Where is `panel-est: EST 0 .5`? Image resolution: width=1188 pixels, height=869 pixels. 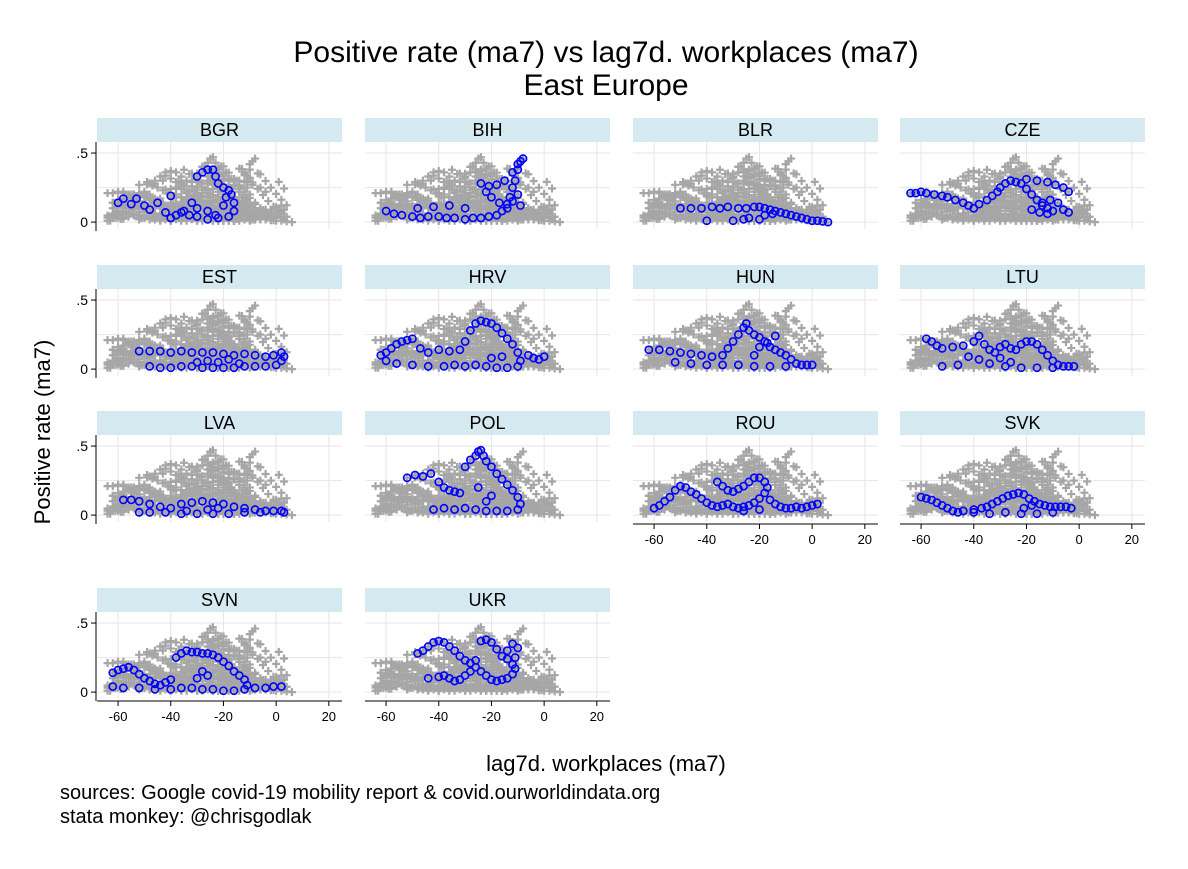
panel-est: EST 0 .5 is located at coordinates (209, 321).